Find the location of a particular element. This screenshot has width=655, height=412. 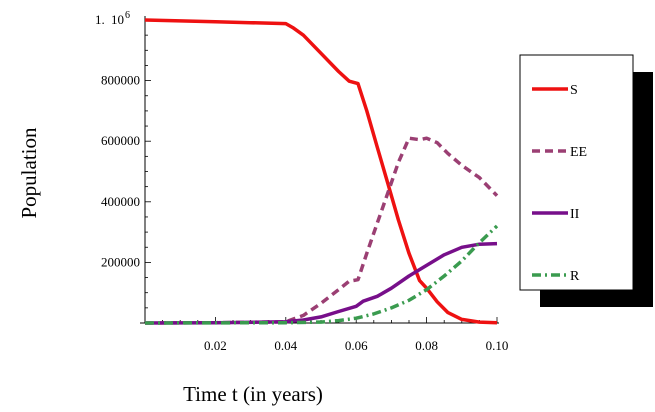

x-tick-label: 0.02 is located at coordinates (215, 345).